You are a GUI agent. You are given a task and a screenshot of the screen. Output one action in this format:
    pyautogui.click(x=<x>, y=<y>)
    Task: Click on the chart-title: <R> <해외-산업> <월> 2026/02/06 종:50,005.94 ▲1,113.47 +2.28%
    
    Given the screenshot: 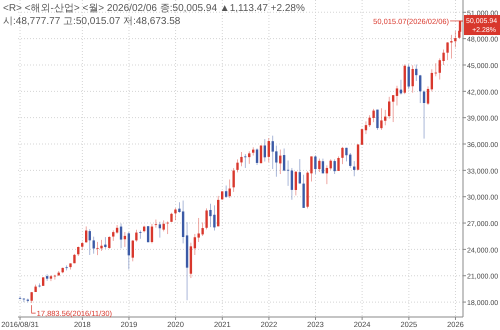 What is the action you would take?
    pyautogui.click(x=154, y=8)
    